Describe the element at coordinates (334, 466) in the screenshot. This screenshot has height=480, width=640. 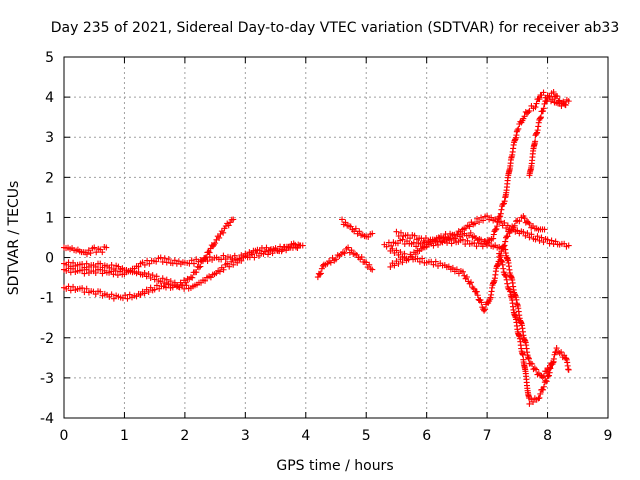
I see `x-axis-label: GPS time / hours` at that location.